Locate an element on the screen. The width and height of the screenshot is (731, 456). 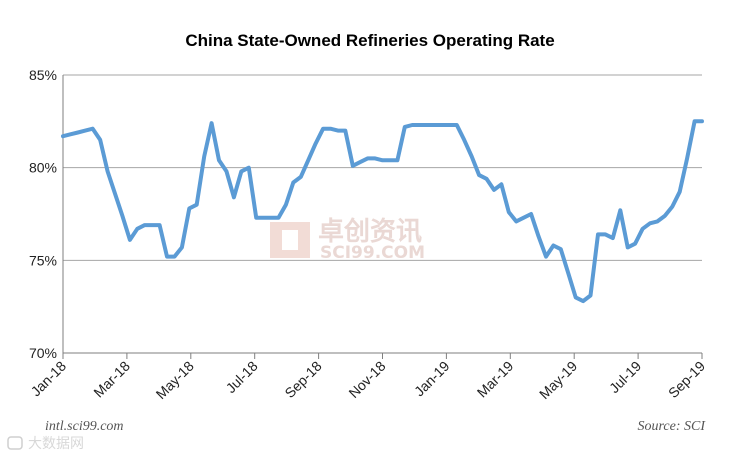
watermark: 卓创资讯 SCI99.COM is located at coordinates (347, 240).